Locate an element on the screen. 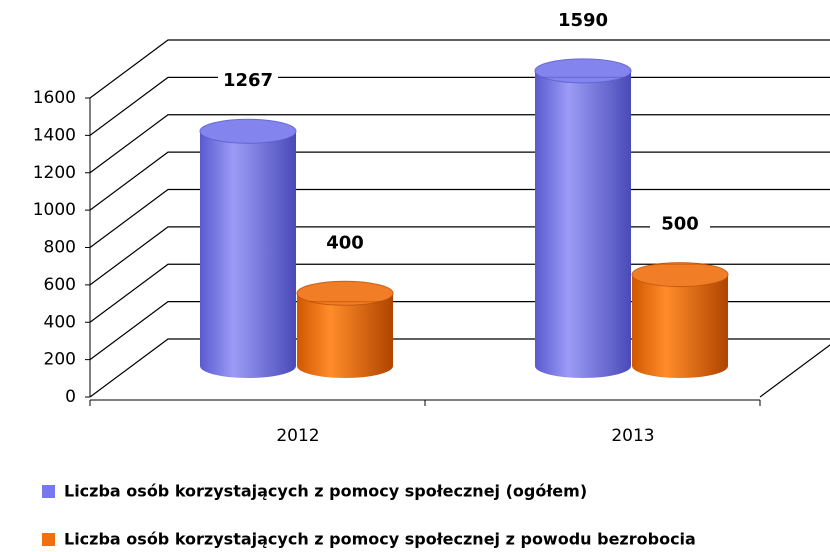 The width and height of the screenshot is (830, 552). data-label: 1590 is located at coordinates (583, 20).